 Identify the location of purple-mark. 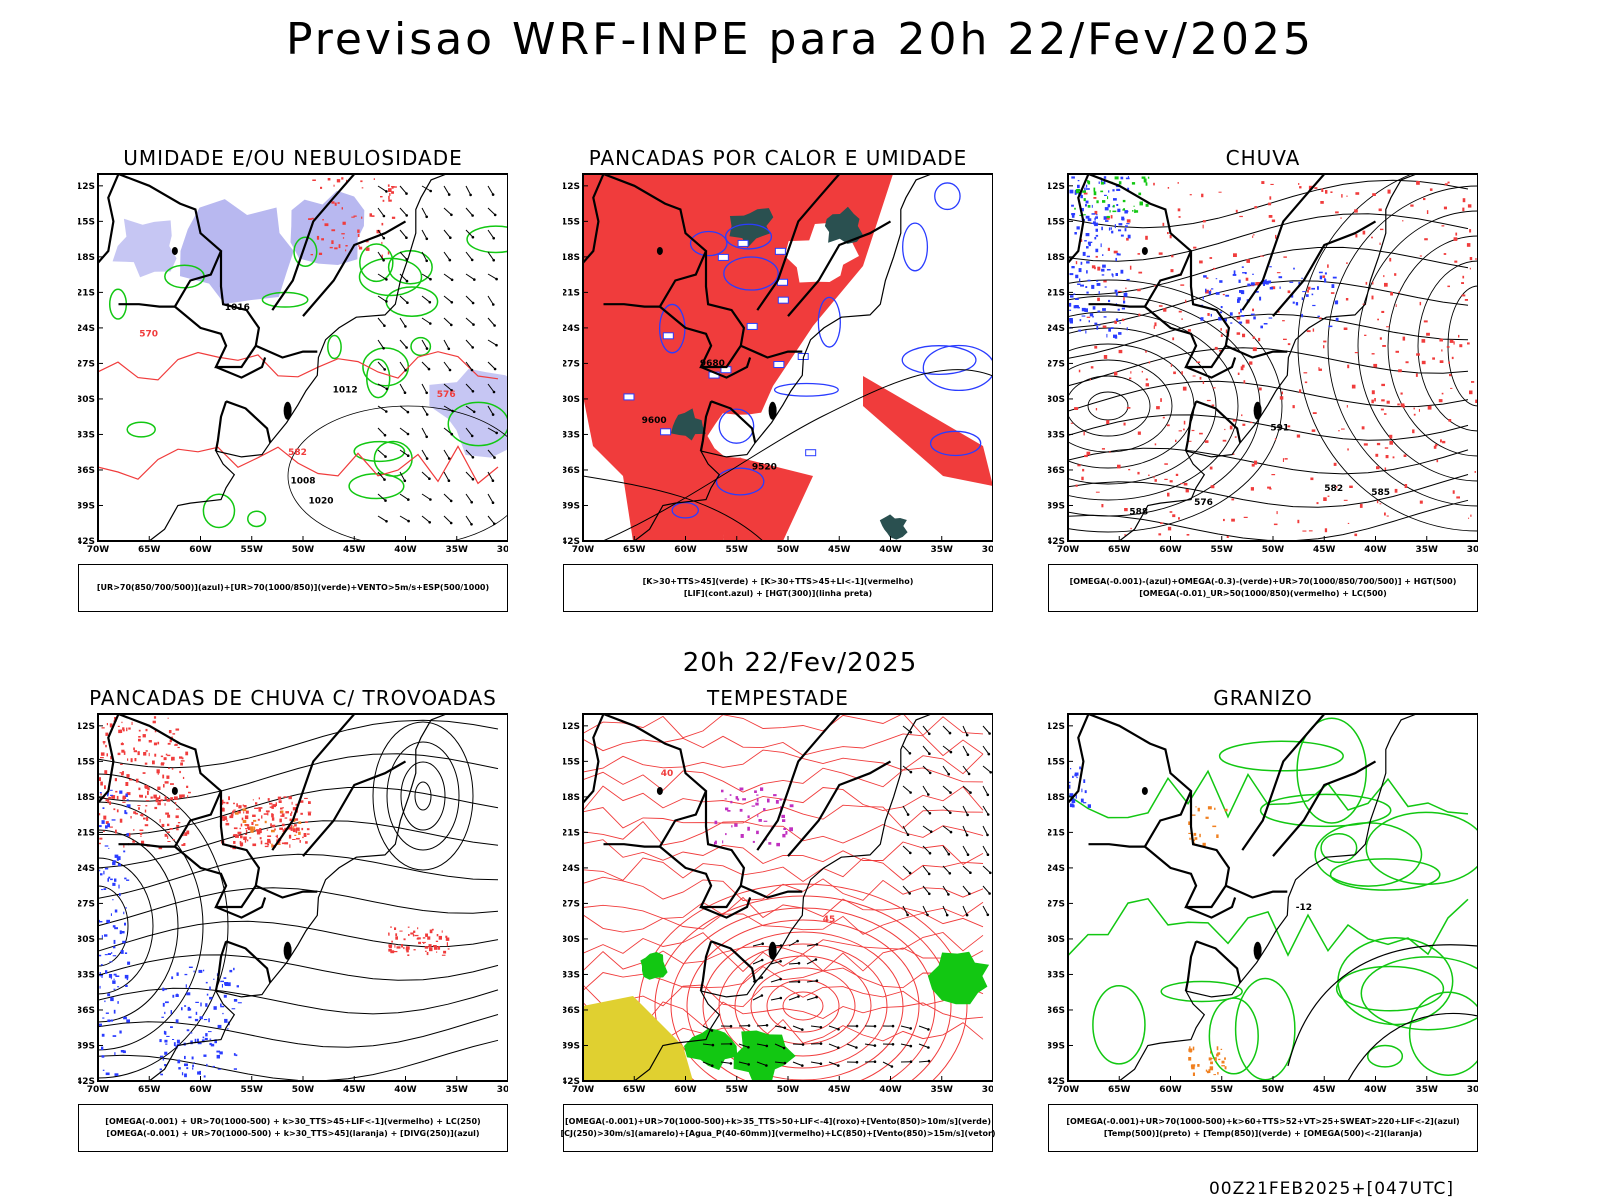
(757, 795).